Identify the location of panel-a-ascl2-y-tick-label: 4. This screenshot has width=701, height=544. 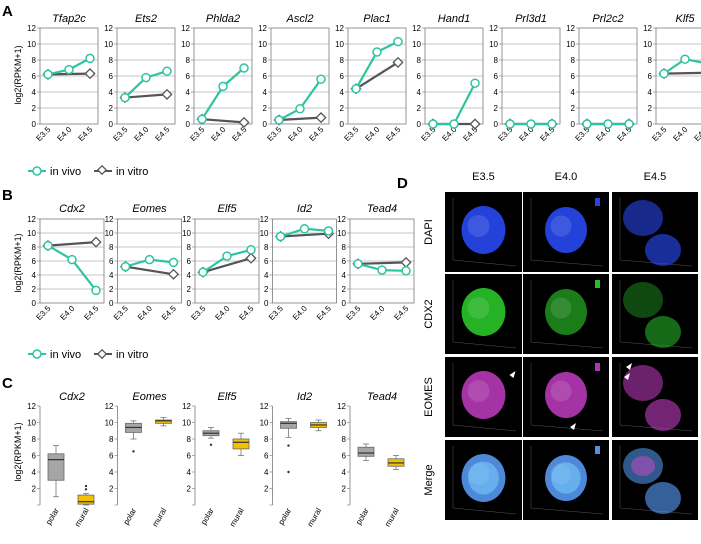
(265, 92).